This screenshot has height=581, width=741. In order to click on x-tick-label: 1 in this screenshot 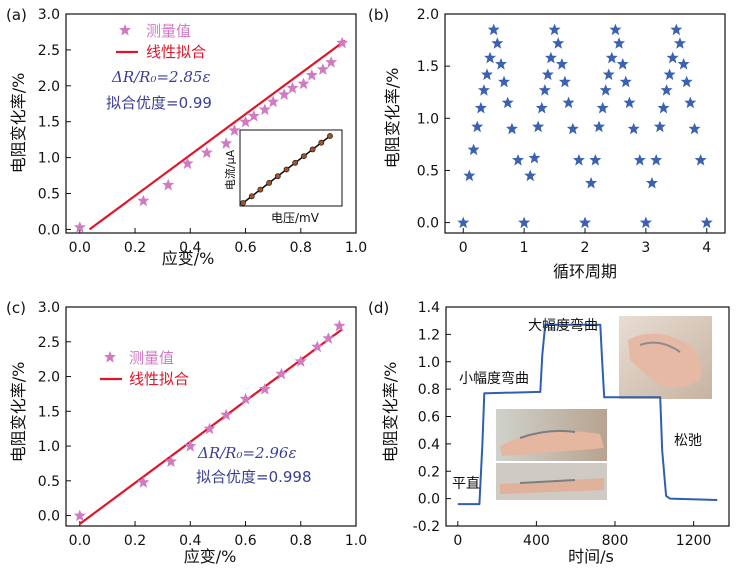, I will do `click(524, 248)`.